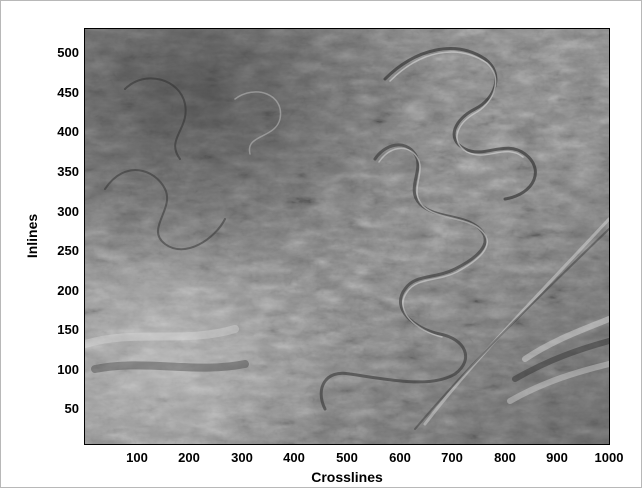 The height and width of the screenshot is (490, 644). I want to click on y-axis-label: Inlines, so click(32, 236).